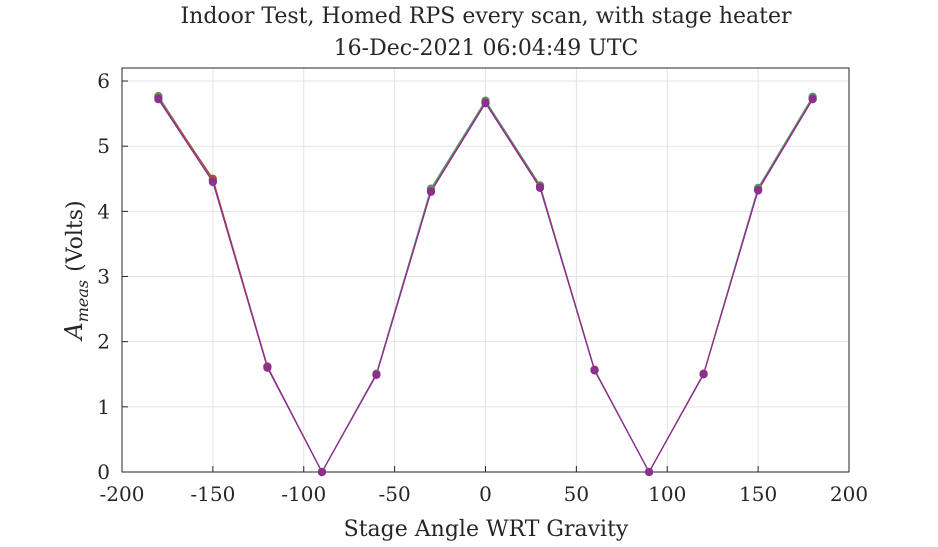 The image size is (938, 547). I want to click on y-tick-label: 5, so click(103, 146).